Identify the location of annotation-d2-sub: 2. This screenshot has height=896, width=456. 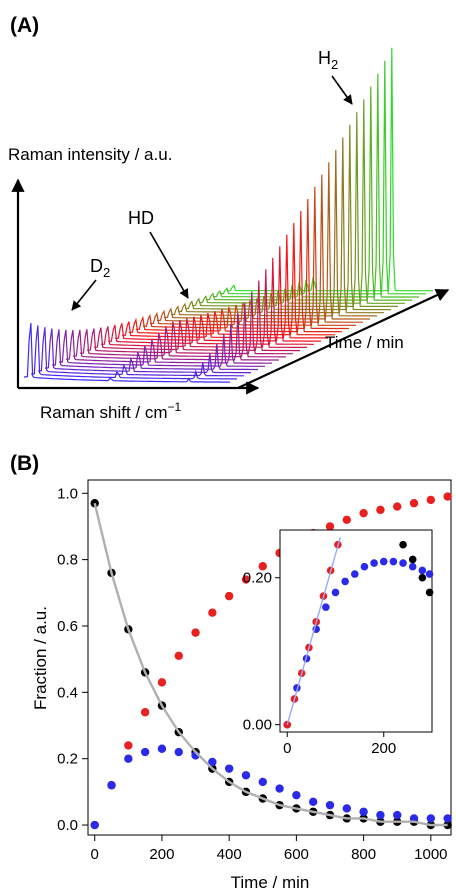
(106, 272).